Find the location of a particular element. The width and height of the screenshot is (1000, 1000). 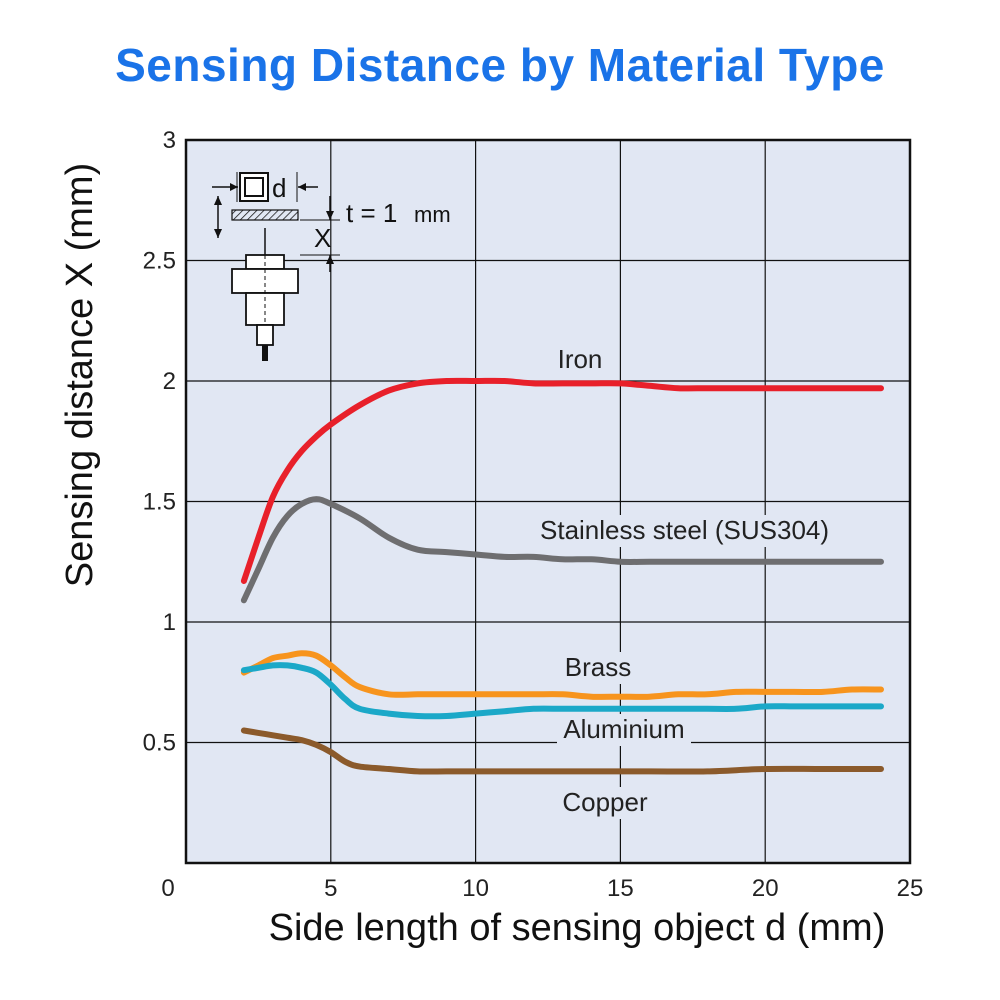

series-label-iron: Iron is located at coordinates (580, 359).